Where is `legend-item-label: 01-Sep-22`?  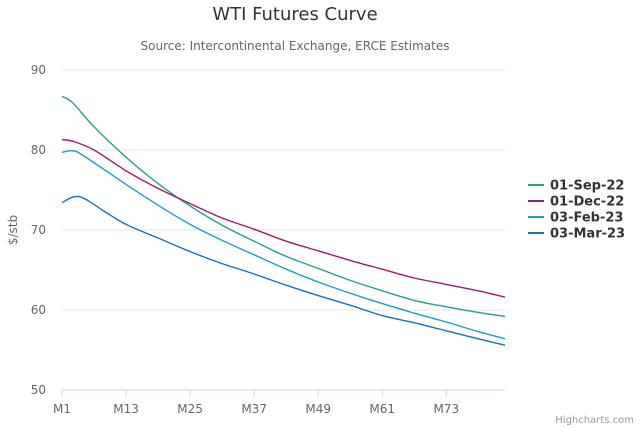
legend-item-label: 01-Sep-22 is located at coordinates (587, 186).